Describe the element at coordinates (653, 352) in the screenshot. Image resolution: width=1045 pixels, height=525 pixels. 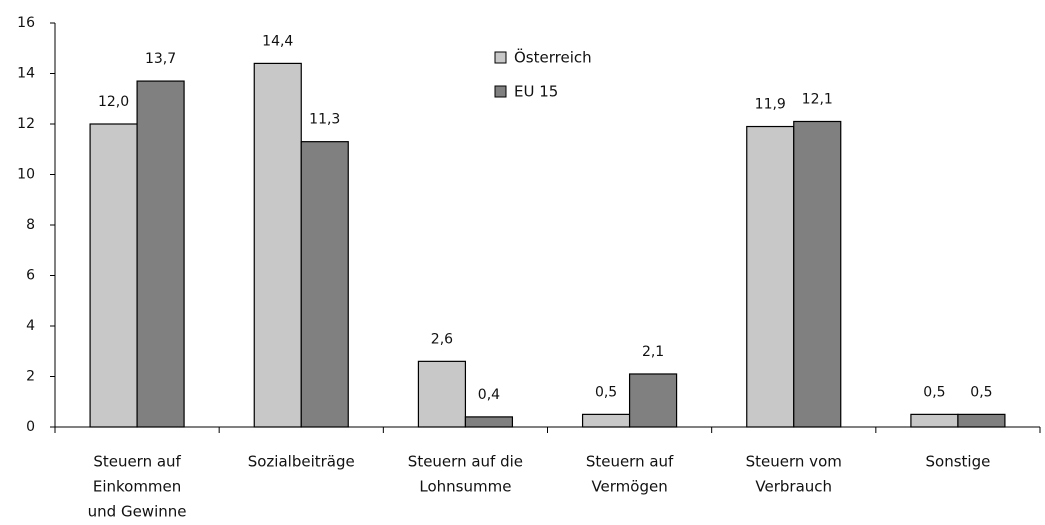
I see `value-label: 2,1` at that location.